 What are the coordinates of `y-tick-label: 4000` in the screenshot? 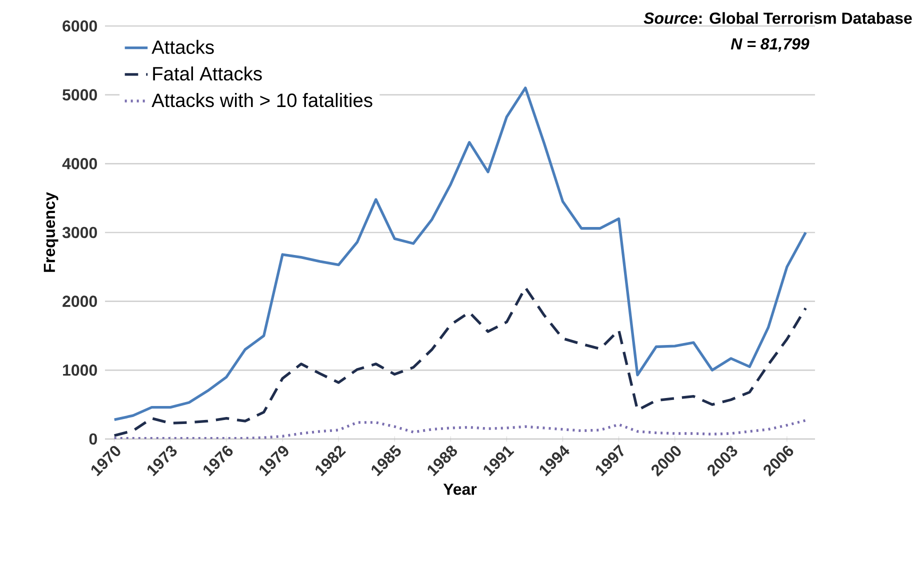 It's located at (79, 164).